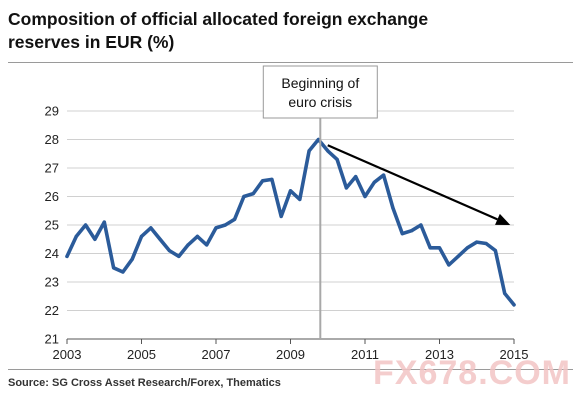 The width and height of the screenshot is (581, 400). Describe the element at coordinates (216, 354) in the screenshot. I see `x-tick-label: 2007` at that location.